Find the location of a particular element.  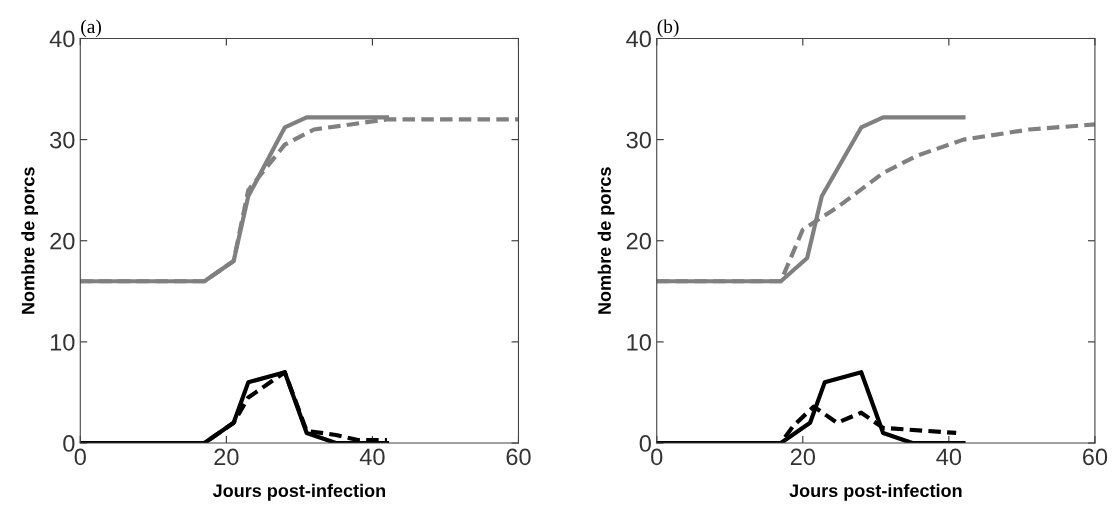

chart-title: (a) is located at coordinates (91, 28).